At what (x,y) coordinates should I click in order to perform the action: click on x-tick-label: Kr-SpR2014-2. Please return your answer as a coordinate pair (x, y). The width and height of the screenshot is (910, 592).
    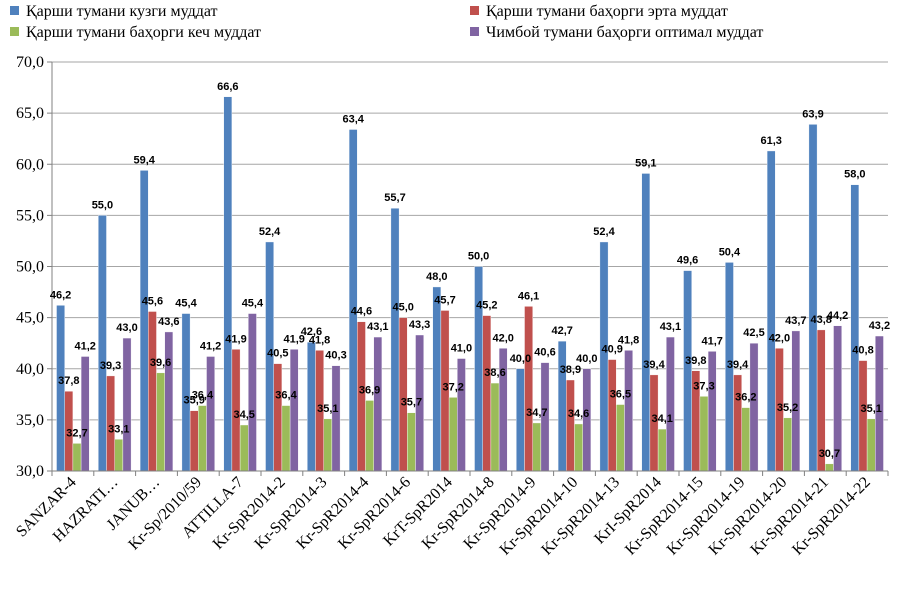
    Looking at the image, I should click on (249, 513).